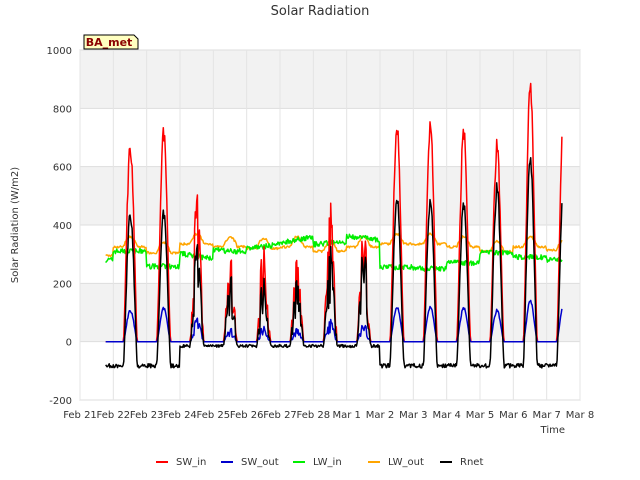 This screenshot has width=640, height=480. I want to click on y-tick-label: 400, so click(62, 226).